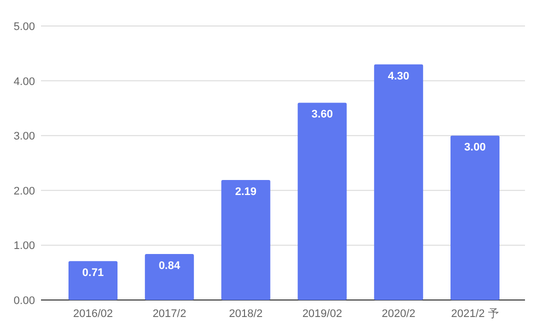  Describe the element at coordinates (475, 314) in the screenshot. I see `x-tick-label: 2021/2 予` at that location.